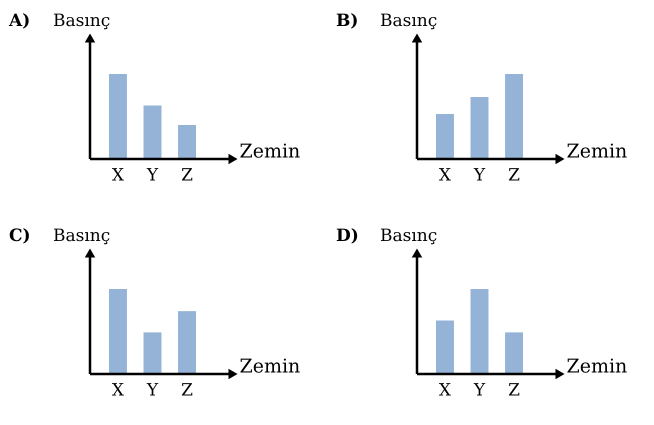 The width and height of the screenshot is (654, 425). Describe the element at coordinates (20, 236) in the screenshot. I see `chart-title: C)` at that location.